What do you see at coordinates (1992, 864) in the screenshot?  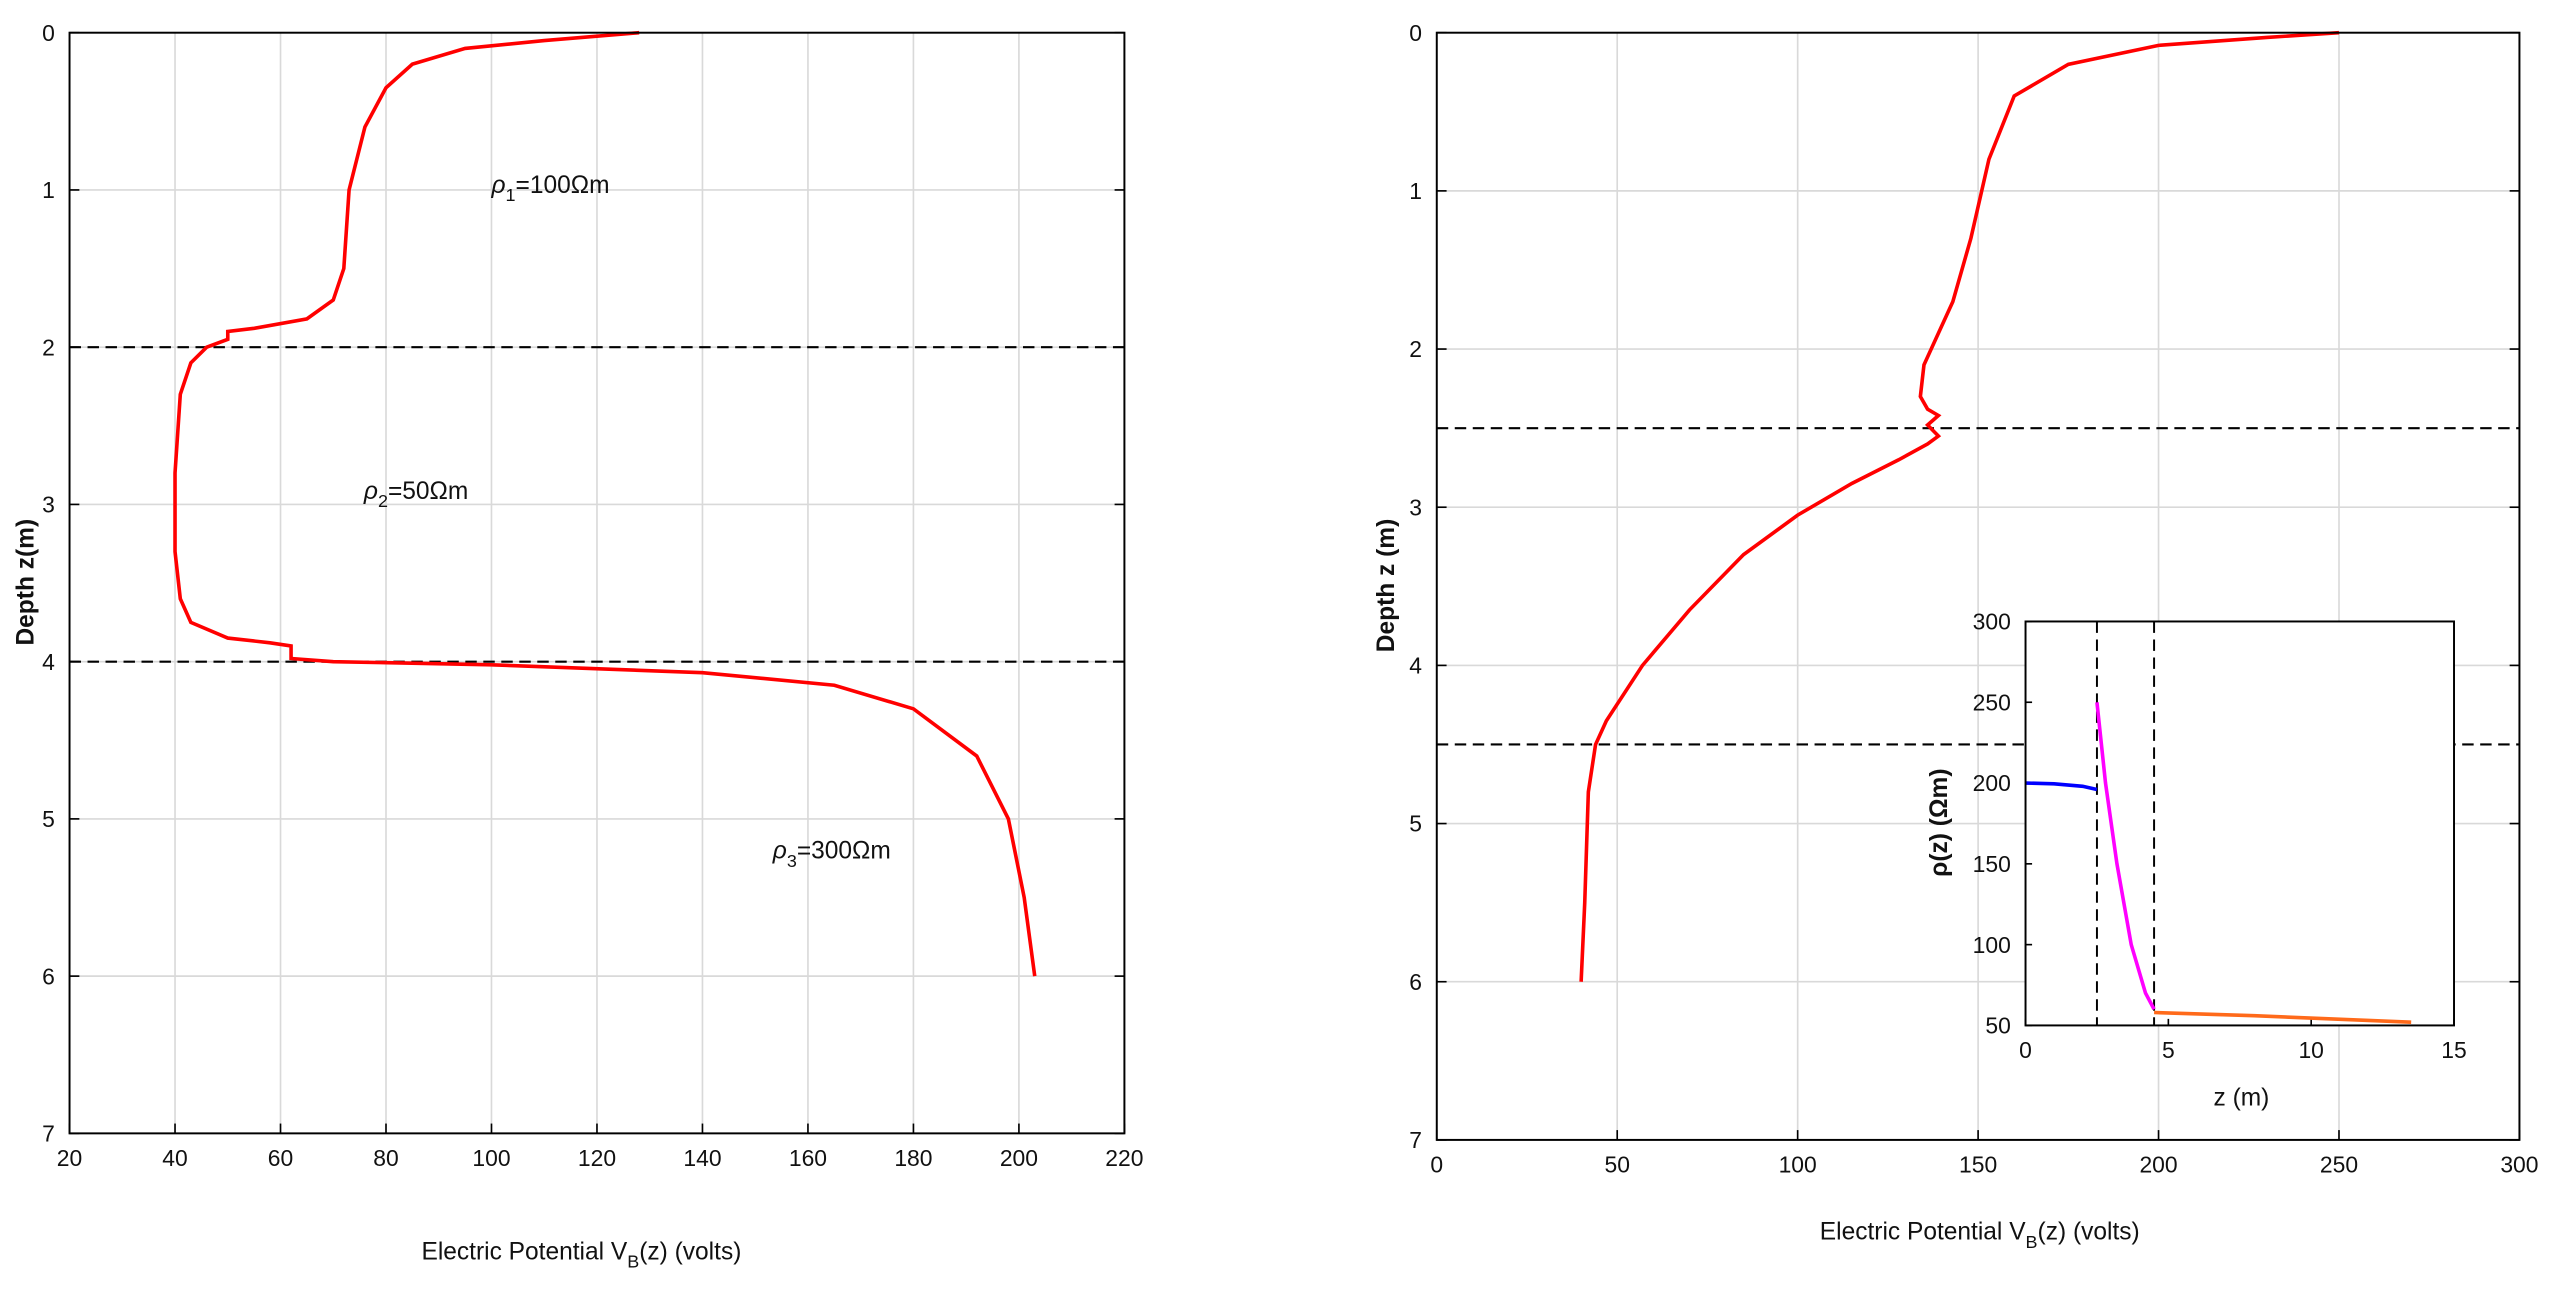 I see `y-tick-label: 150` at bounding box center [1992, 864].